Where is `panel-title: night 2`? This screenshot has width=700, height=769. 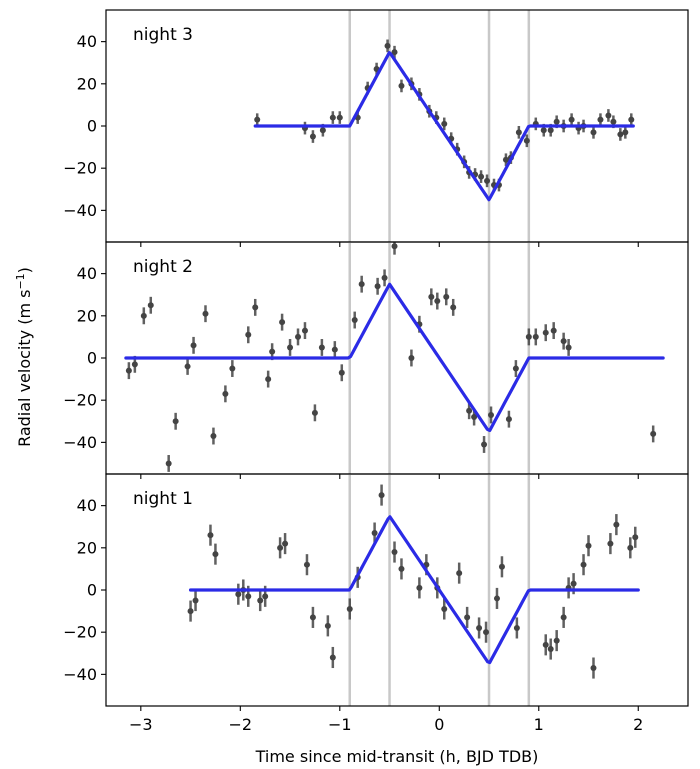
panel-title: night 2 is located at coordinates (163, 267).